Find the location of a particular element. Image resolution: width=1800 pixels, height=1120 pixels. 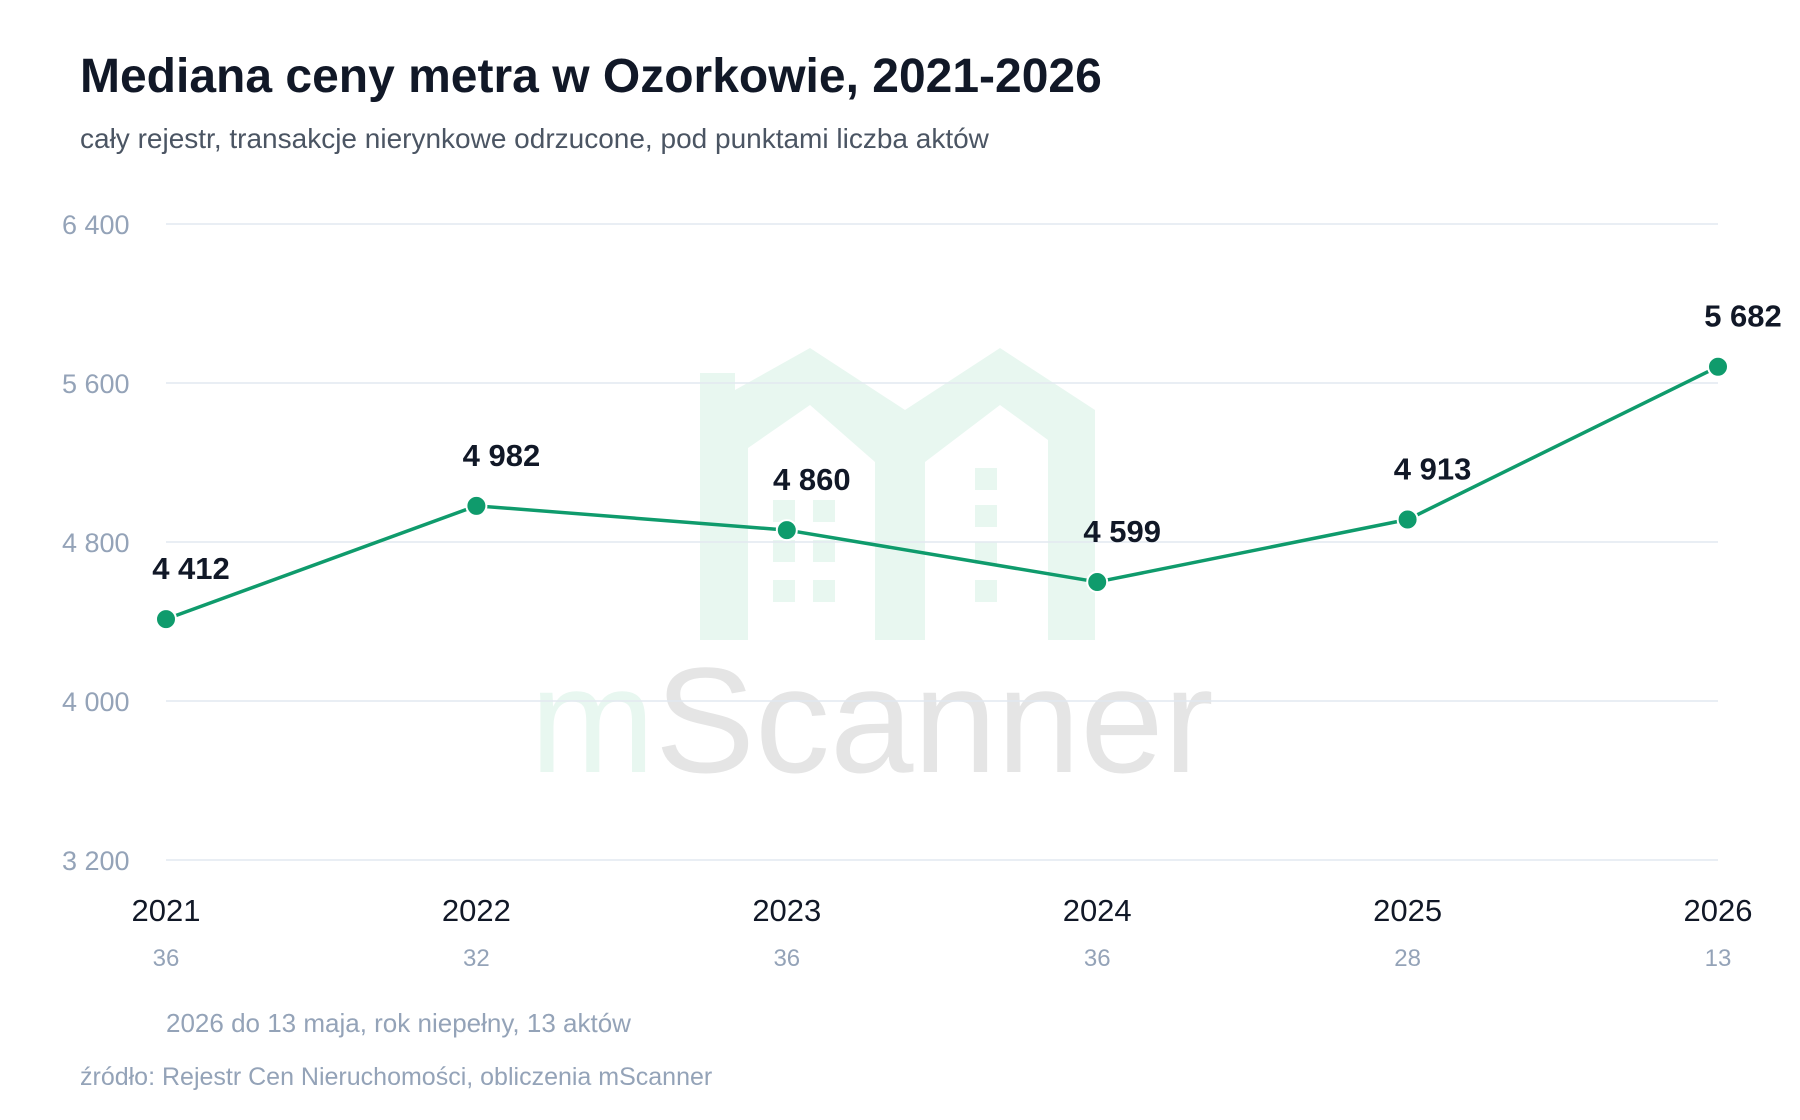

x-tick-label: 2022 is located at coordinates (476, 910).